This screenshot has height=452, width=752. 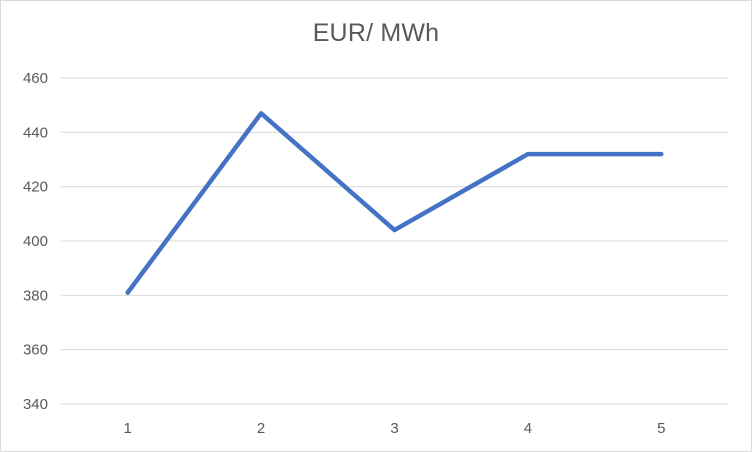 I want to click on y-tick-label: 380, so click(x=35, y=295).